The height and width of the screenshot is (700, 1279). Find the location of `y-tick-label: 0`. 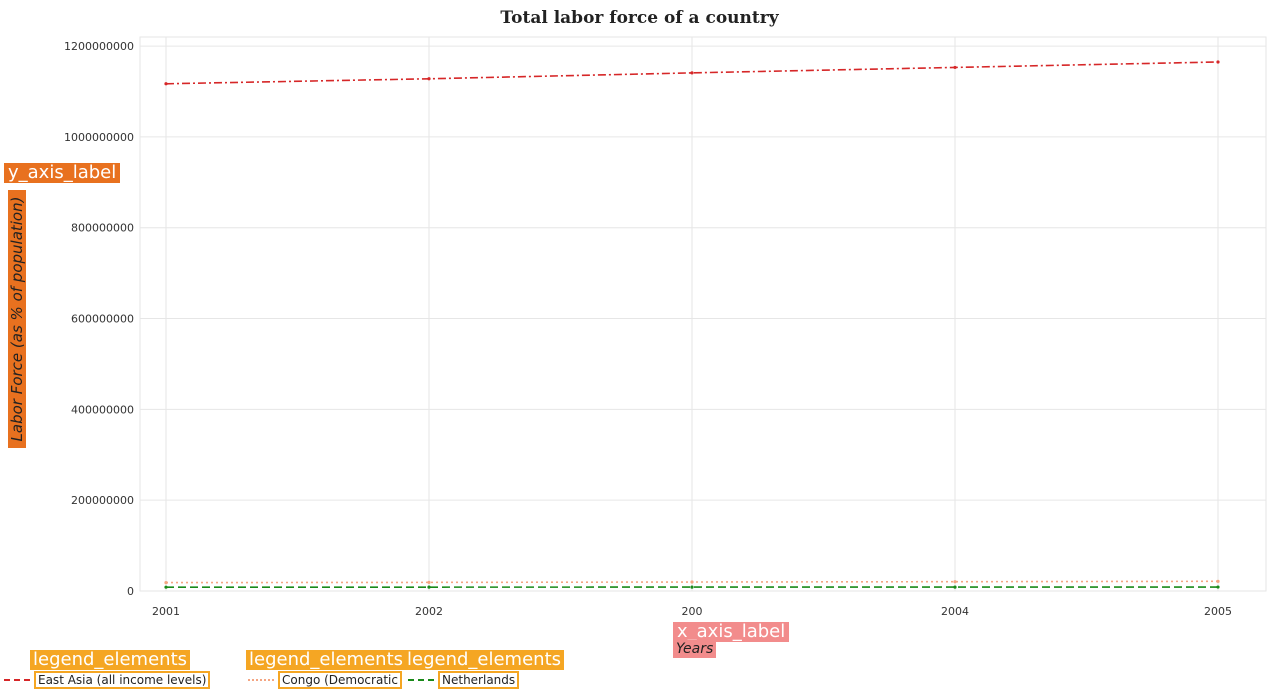

y-tick-label: 0 is located at coordinates (130, 591).